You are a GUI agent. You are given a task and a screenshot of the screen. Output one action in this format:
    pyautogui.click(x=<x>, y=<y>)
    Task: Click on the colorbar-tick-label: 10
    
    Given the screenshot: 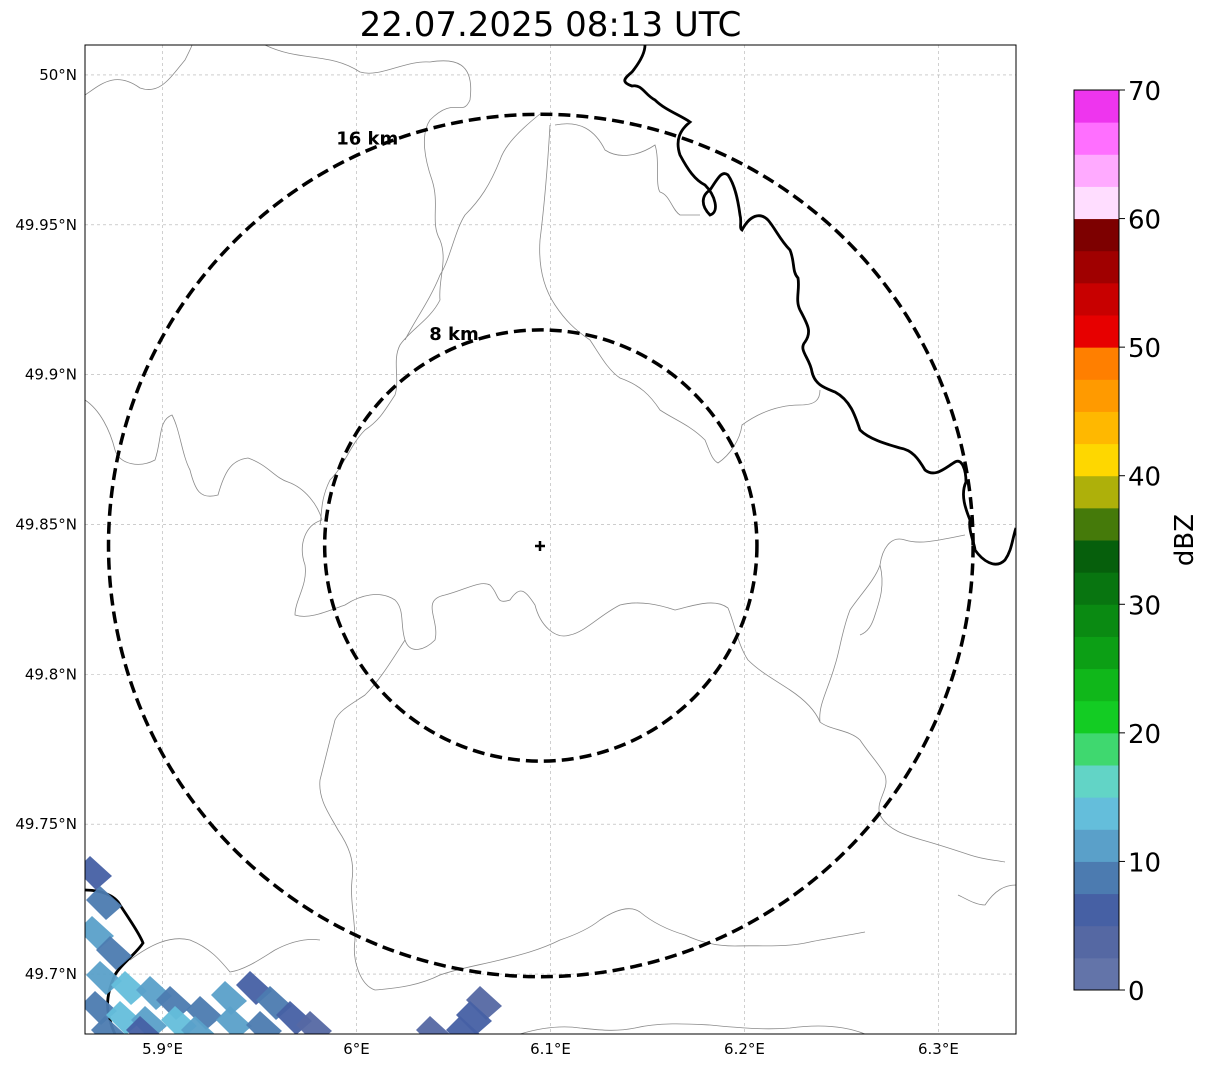 What is the action you would take?
    pyautogui.click(x=1144, y=863)
    